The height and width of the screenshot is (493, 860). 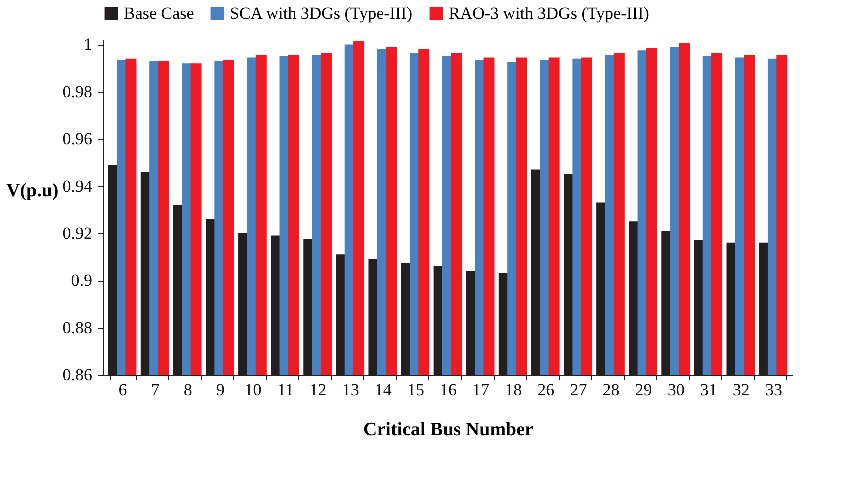 What do you see at coordinates (546, 390) in the screenshot?
I see `x-tick-label: 26` at bounding box center [546, 390].